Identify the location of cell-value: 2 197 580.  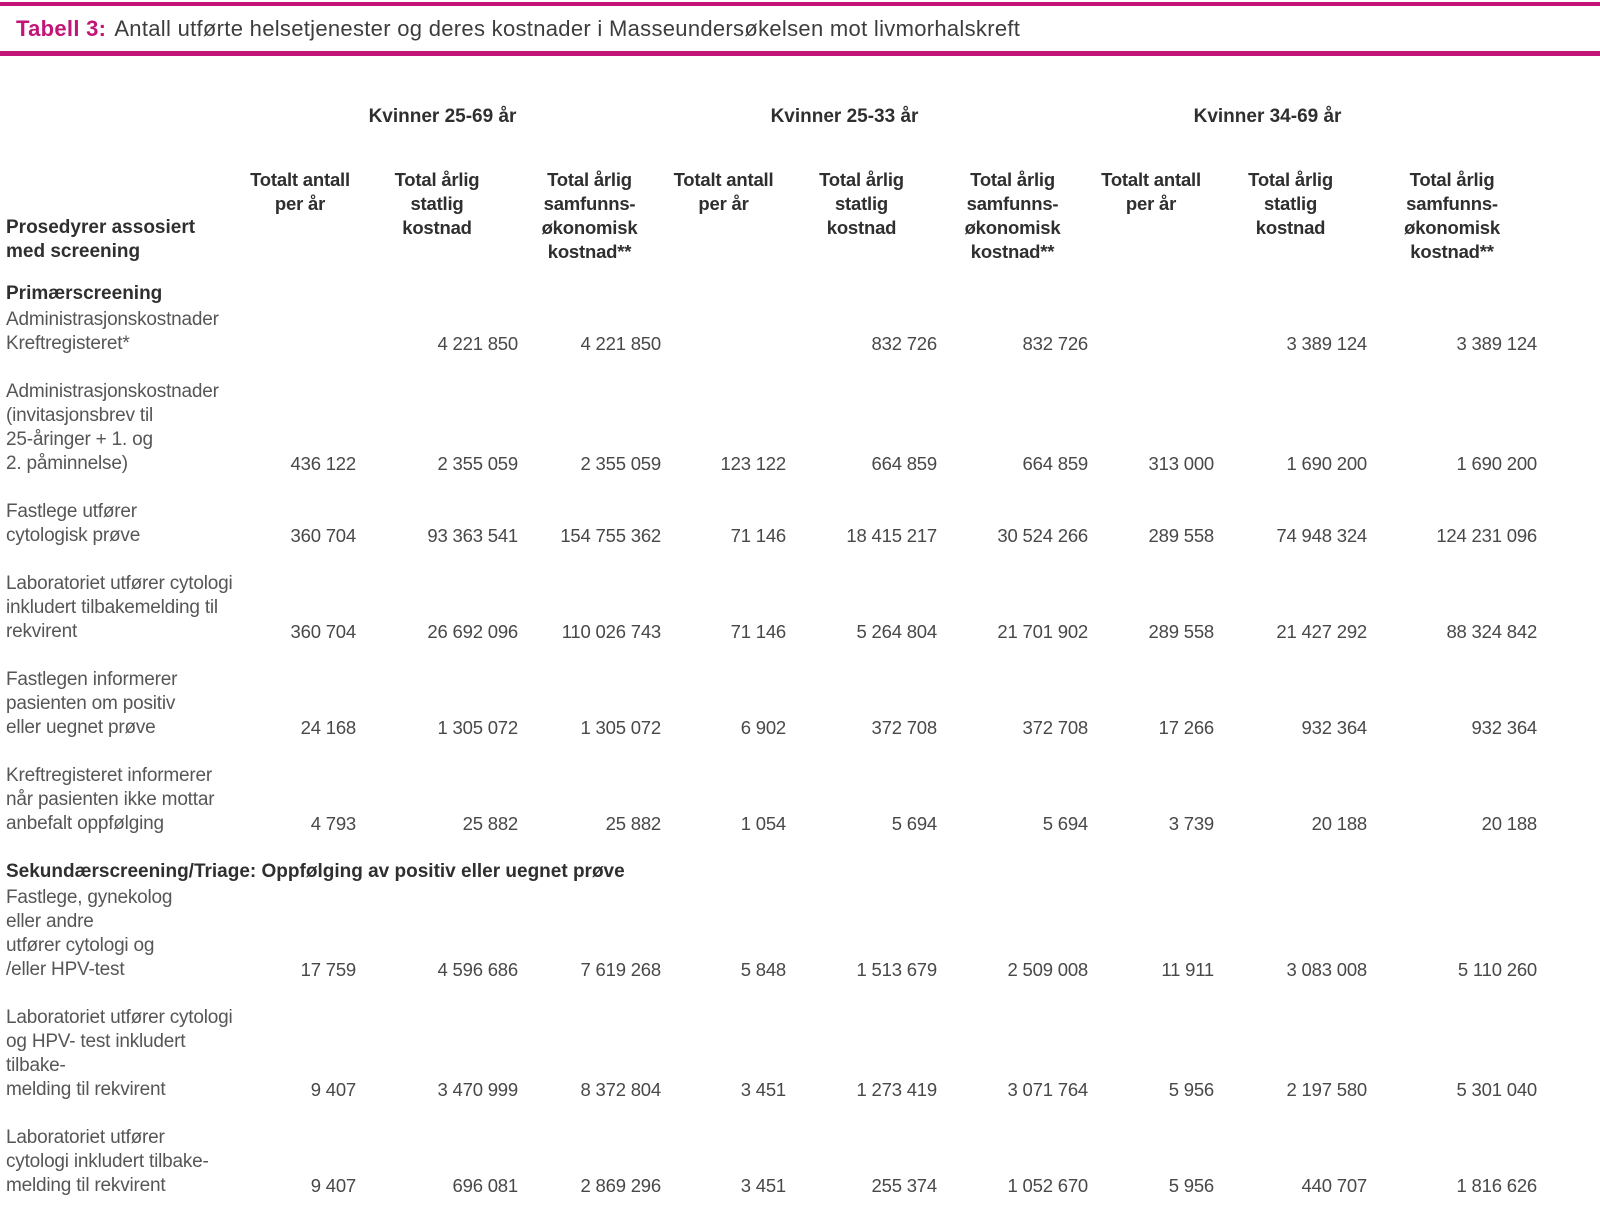
(1327, 1089).